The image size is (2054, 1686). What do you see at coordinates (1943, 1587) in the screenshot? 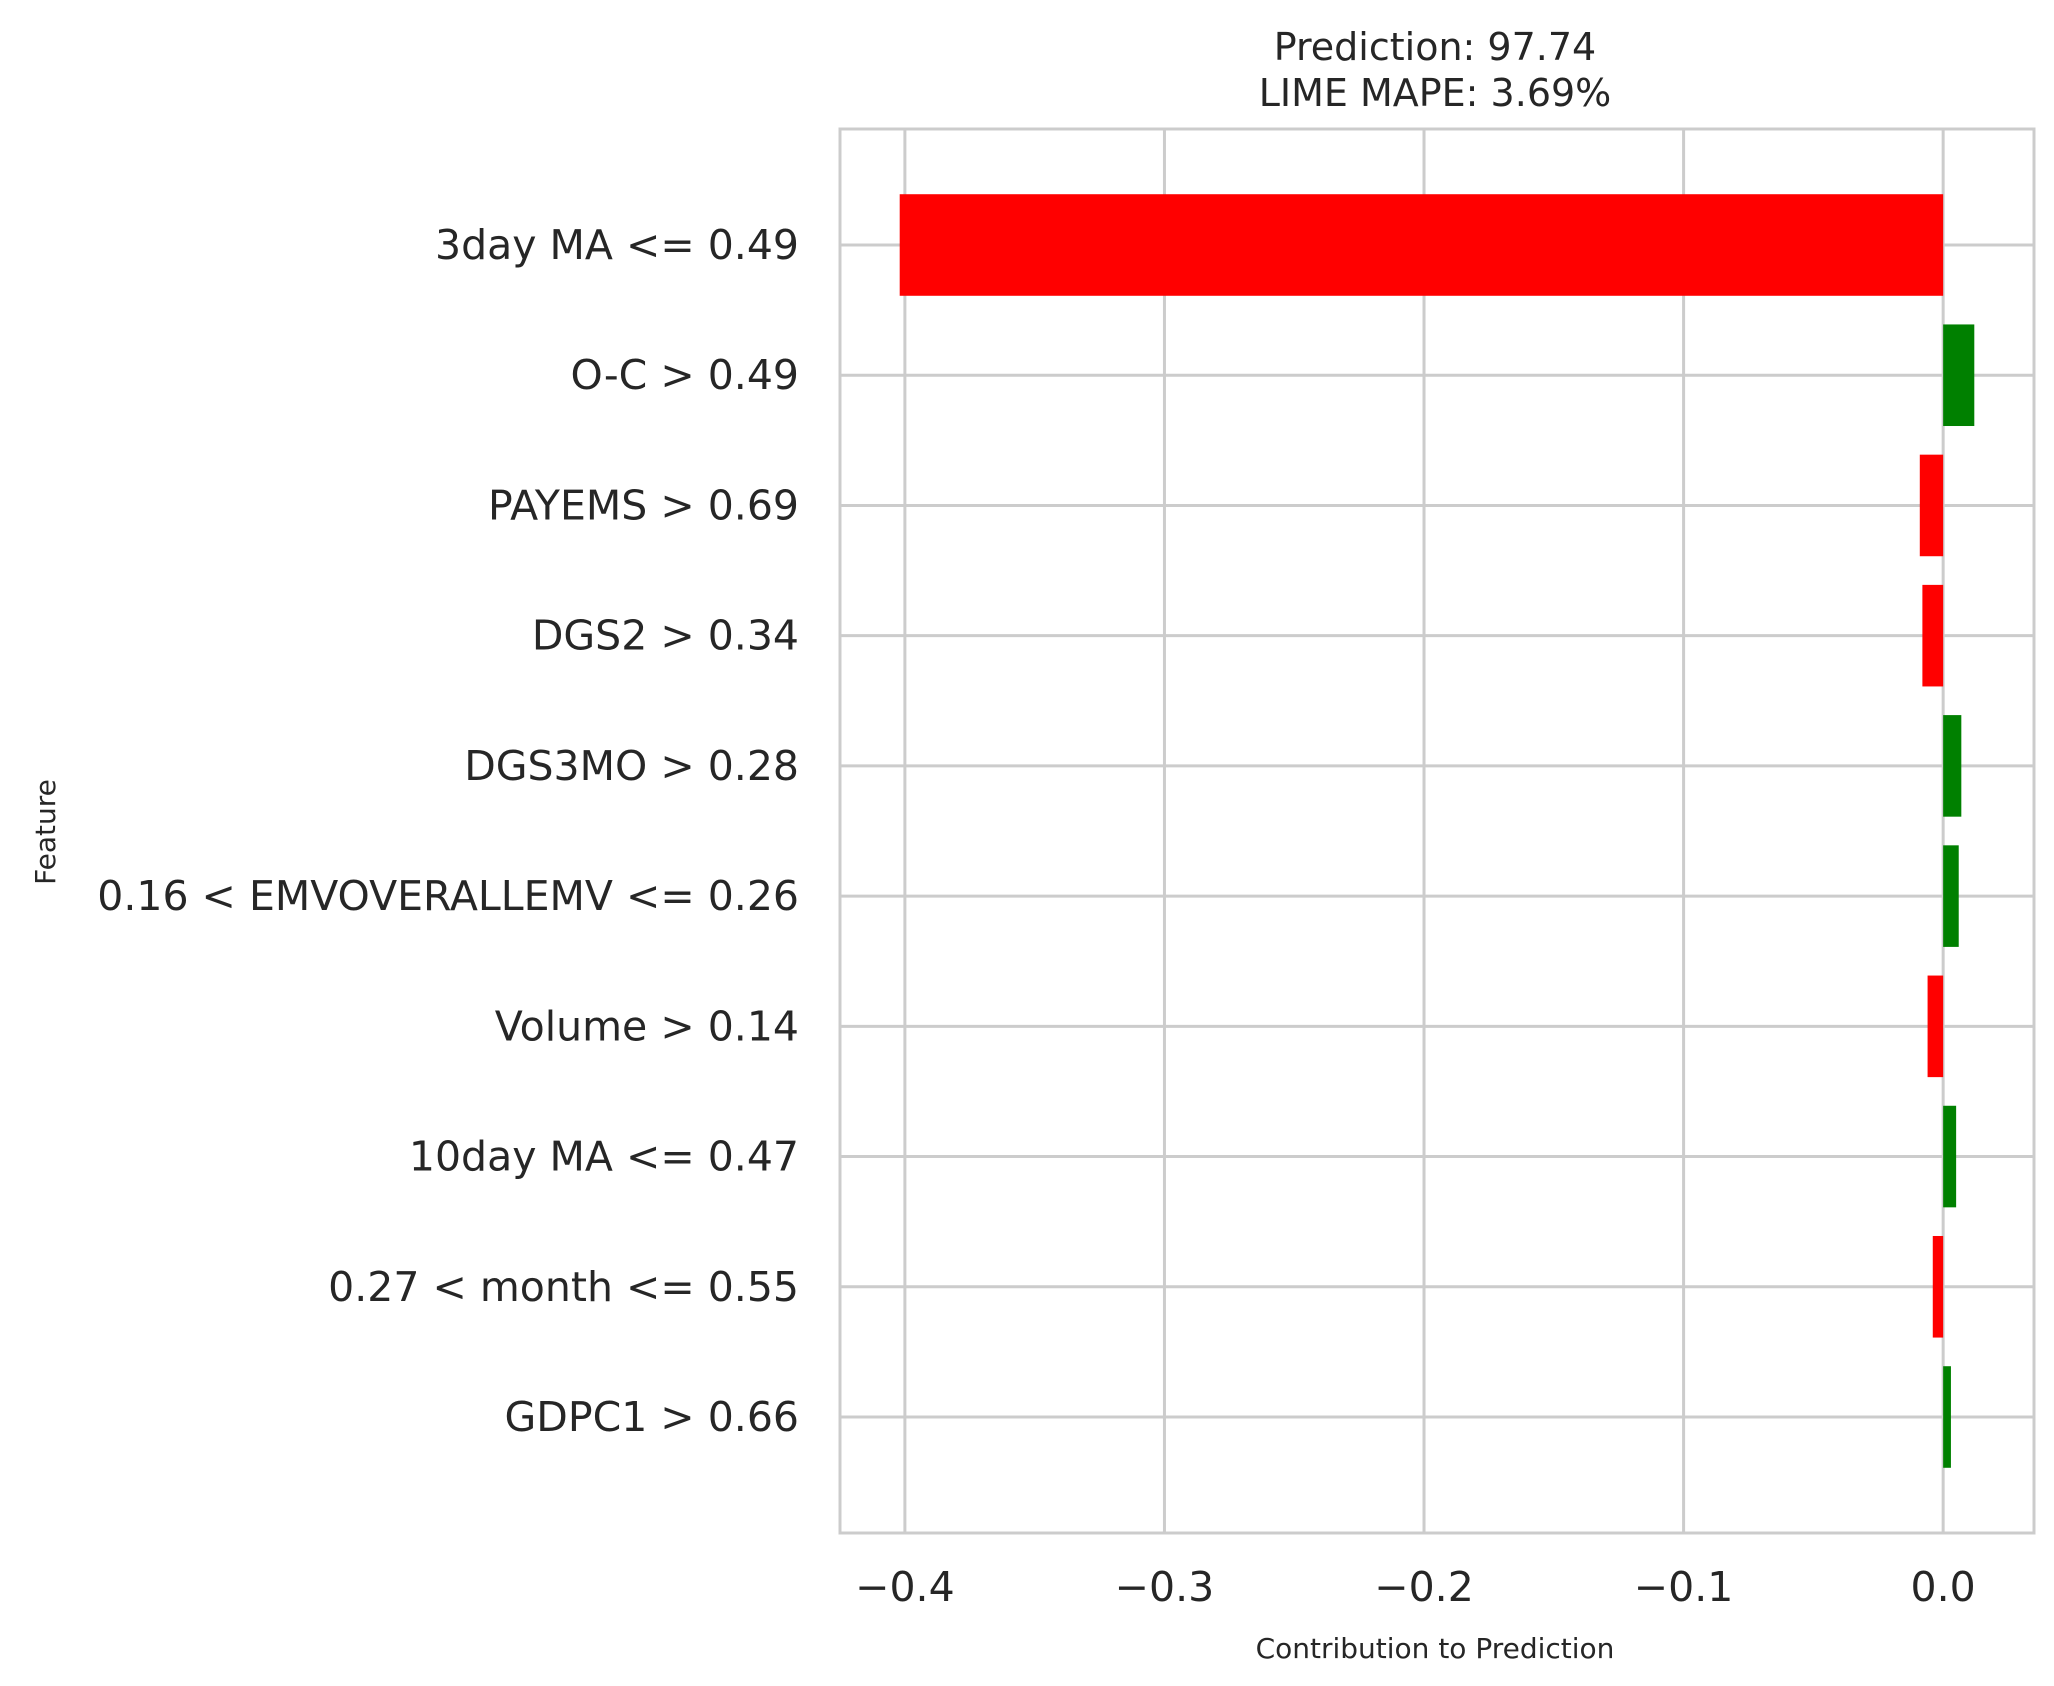
I see `x-tick-label: 0.0` at bounding box center [1943, 1587].